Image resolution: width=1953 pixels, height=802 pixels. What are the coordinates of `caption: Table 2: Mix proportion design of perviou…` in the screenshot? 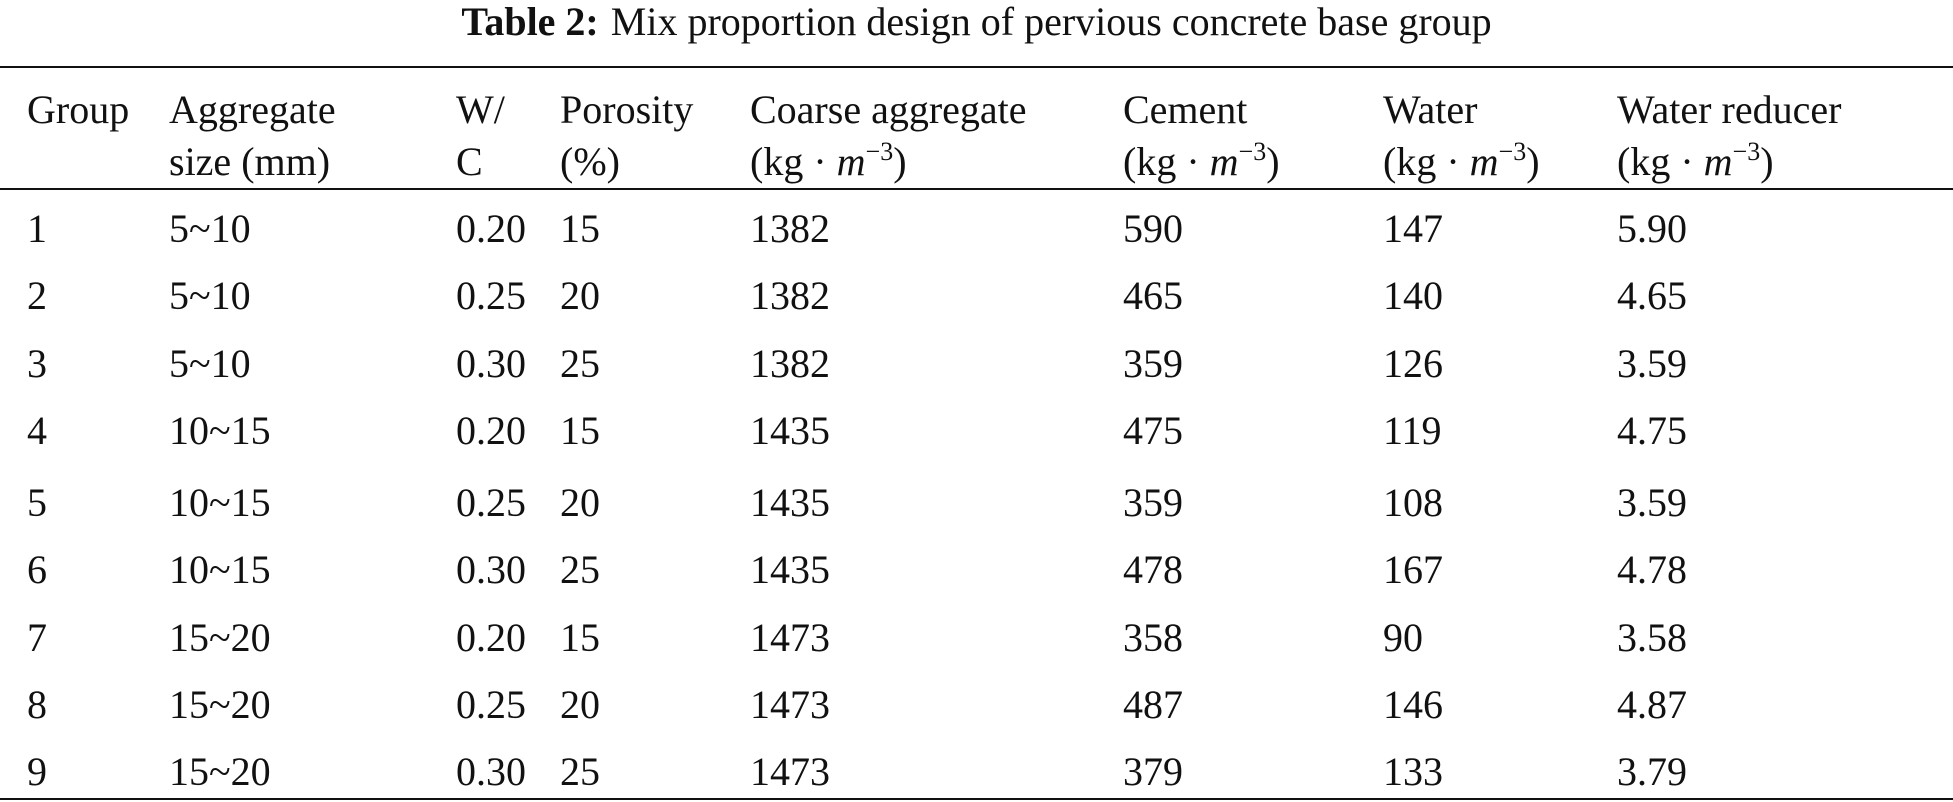 It's located at (976, 22).